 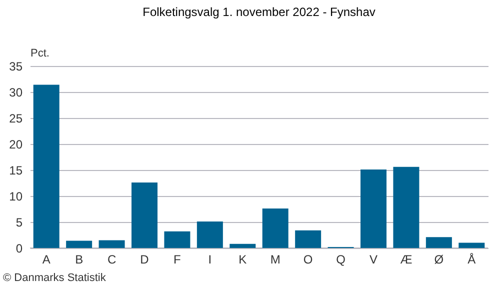 What do you see at coordinates (54, 277) in the screenshot?
I see `text: © Danmarks Statistik` at bounding box center [54, 277].